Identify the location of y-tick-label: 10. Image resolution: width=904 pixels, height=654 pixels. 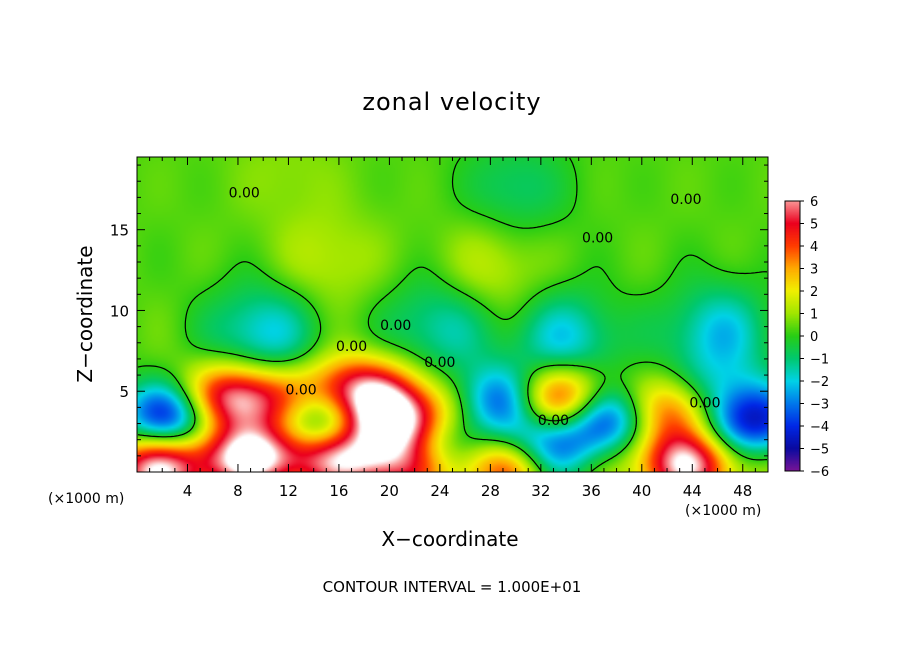
(119, 311).